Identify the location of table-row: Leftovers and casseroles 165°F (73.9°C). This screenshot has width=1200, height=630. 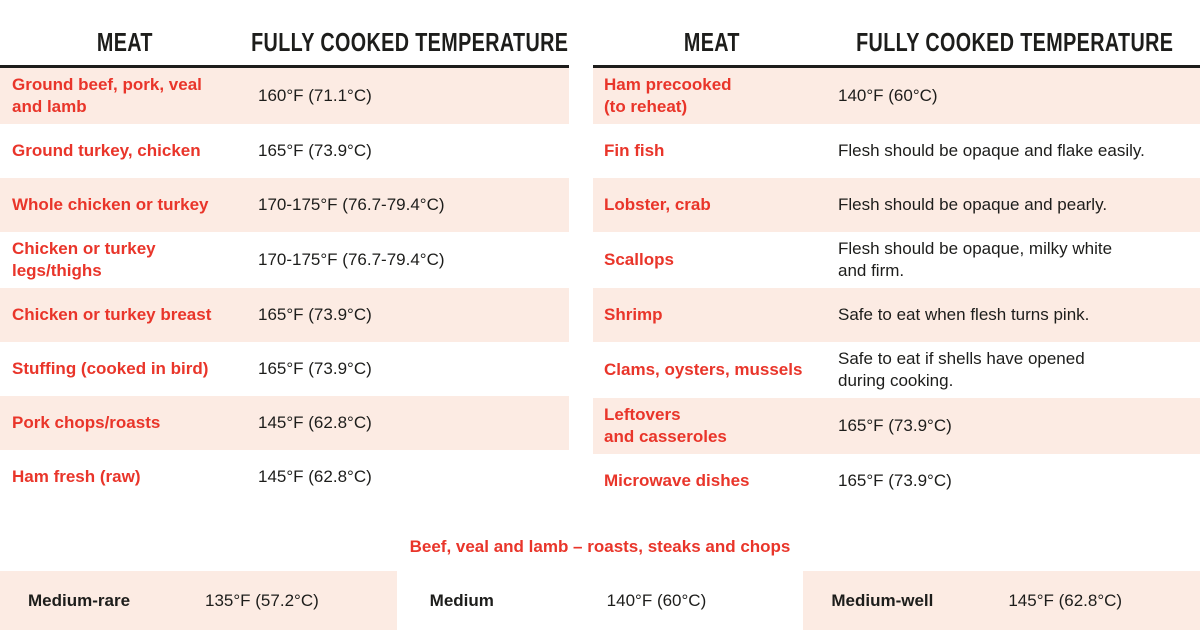
(896, 426).